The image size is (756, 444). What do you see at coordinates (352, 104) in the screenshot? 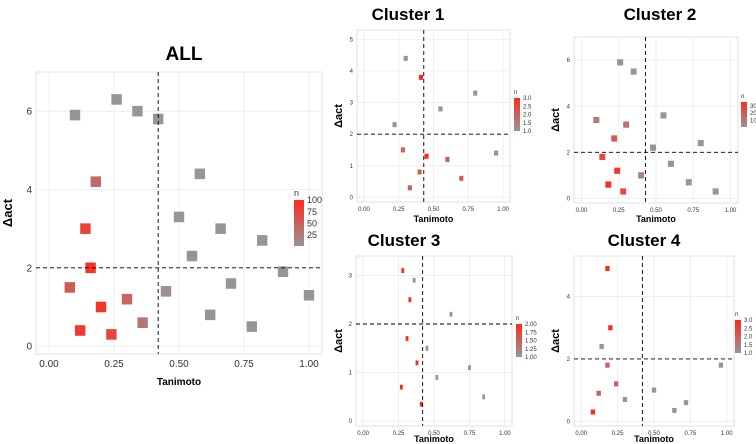
I see `y-tick-label: 3` at bounding box center [352, 104].